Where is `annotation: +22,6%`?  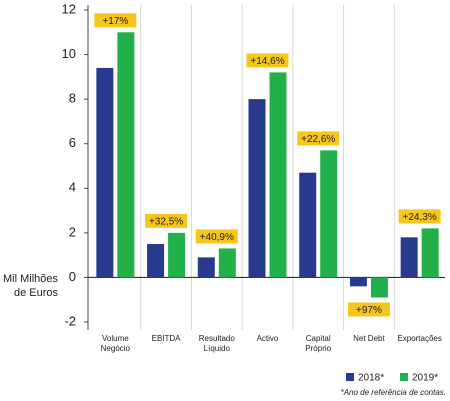
annotation: +22,6% is located at coordinates (318, 139).